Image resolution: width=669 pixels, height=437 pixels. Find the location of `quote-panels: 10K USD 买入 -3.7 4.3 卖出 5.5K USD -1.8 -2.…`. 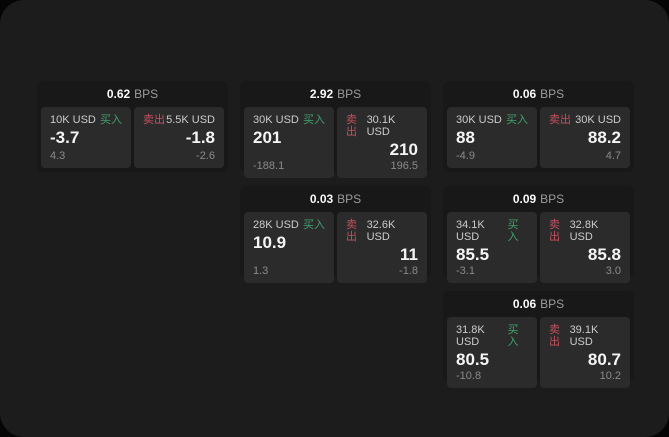

quote-panels: 10K USD 买入 -3.7 4.3 卖出 5.5K USD -1.8 -2.… is located at coordinates (132, 139).